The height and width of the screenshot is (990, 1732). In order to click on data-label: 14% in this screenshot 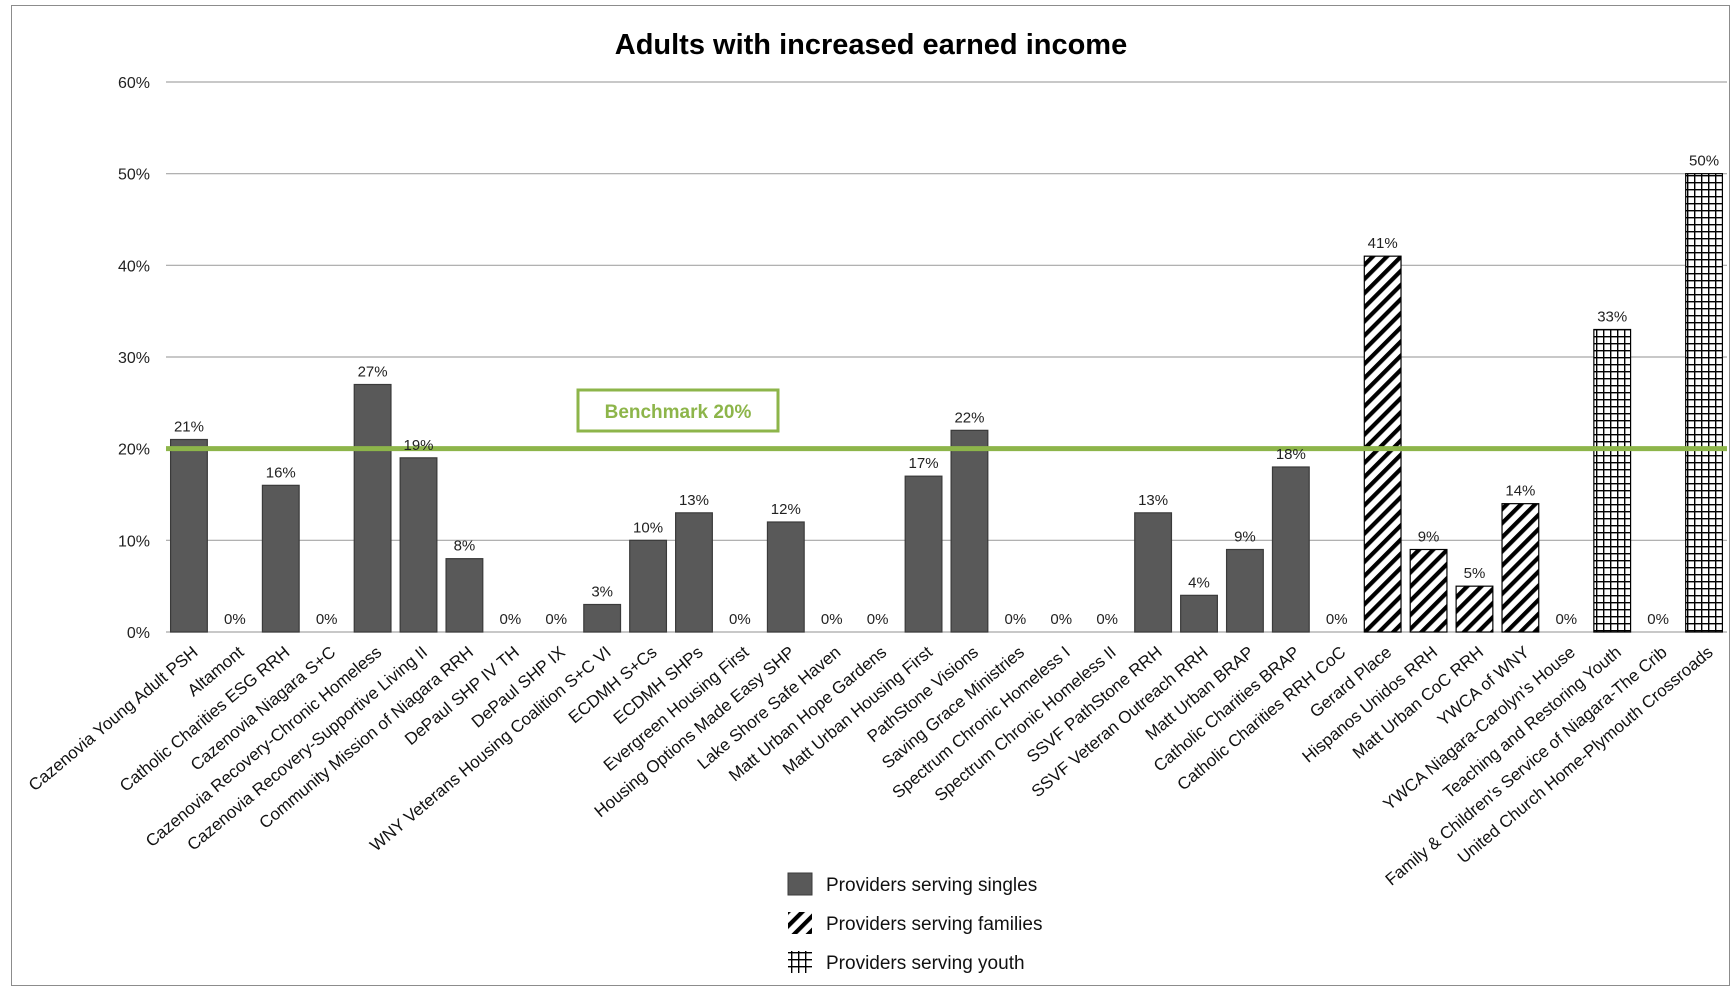, I will do `click(1520, 491)`.